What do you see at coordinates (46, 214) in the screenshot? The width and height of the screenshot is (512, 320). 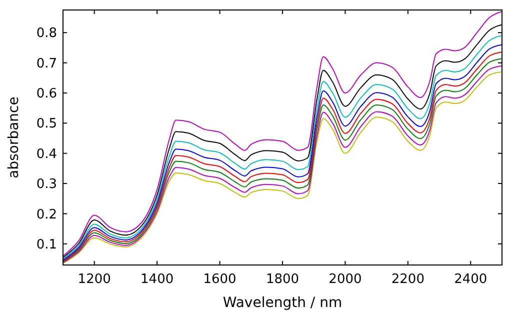 I see `y-tick-label: 0.2` at bounding box center [46, 214].